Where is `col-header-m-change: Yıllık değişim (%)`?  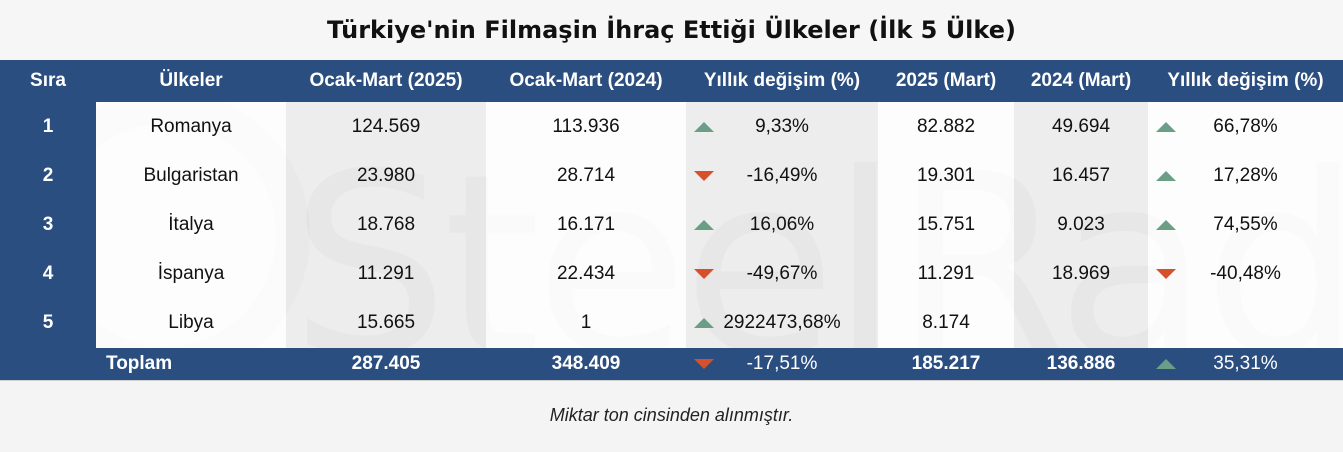 col-header-m-change: Yıllık değişim (%) is located at coordinates (1245, 81).